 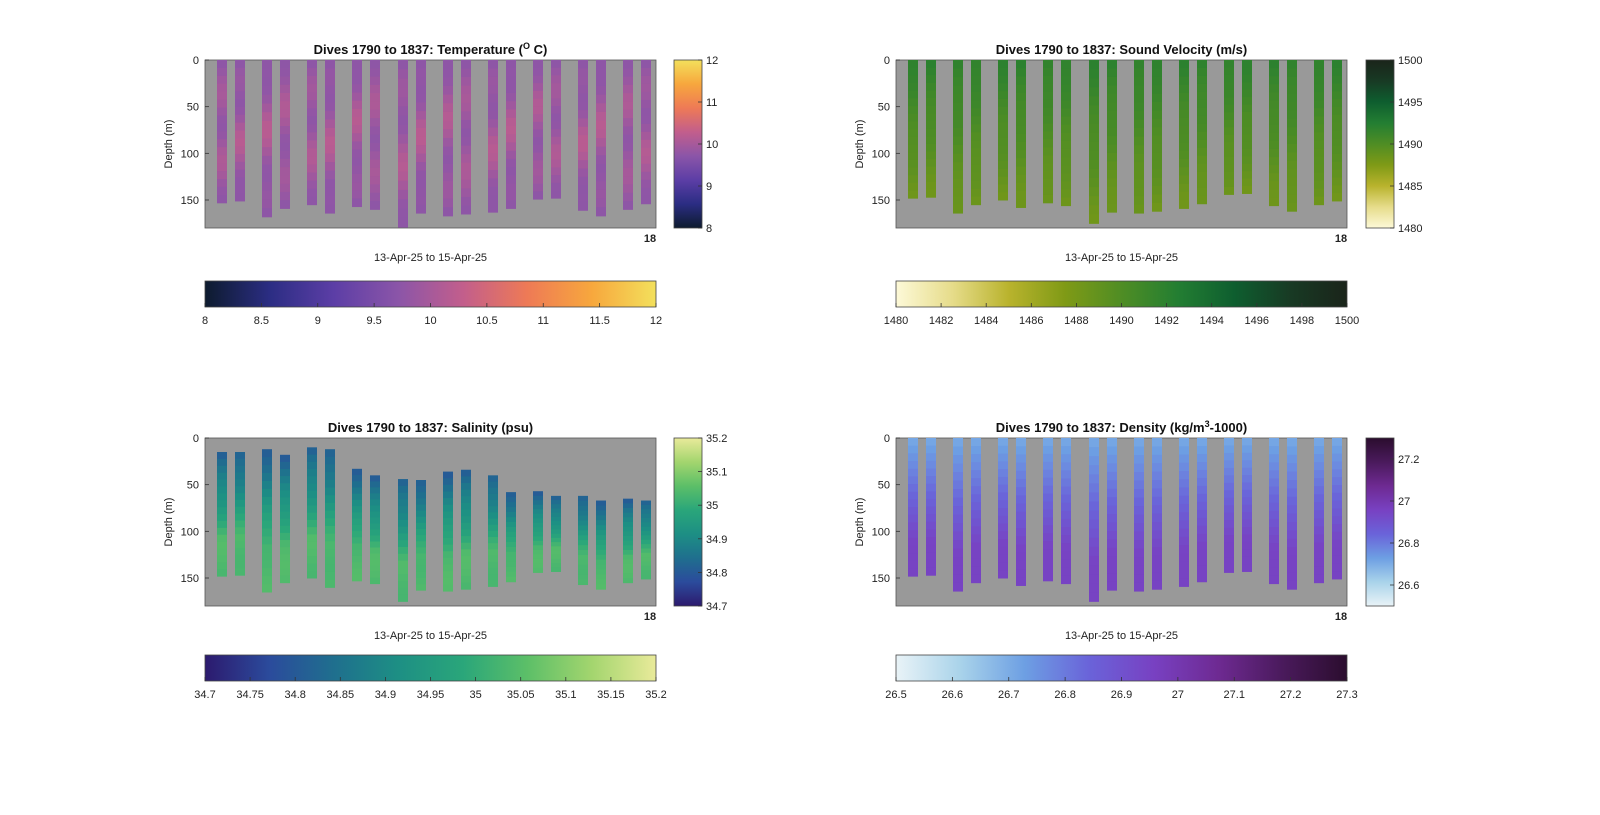 I want to click on side-colorbar, so click(x=688, y=522).